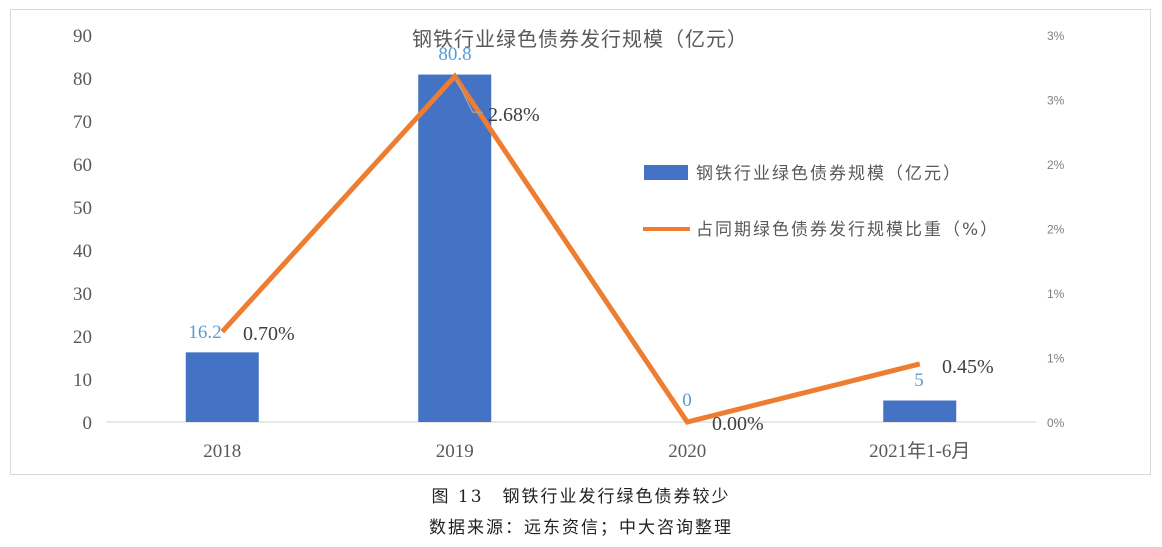  I want to click on chart-title: 钢铁行业绿色债券发行规模（亿元）, so click(580, 39).